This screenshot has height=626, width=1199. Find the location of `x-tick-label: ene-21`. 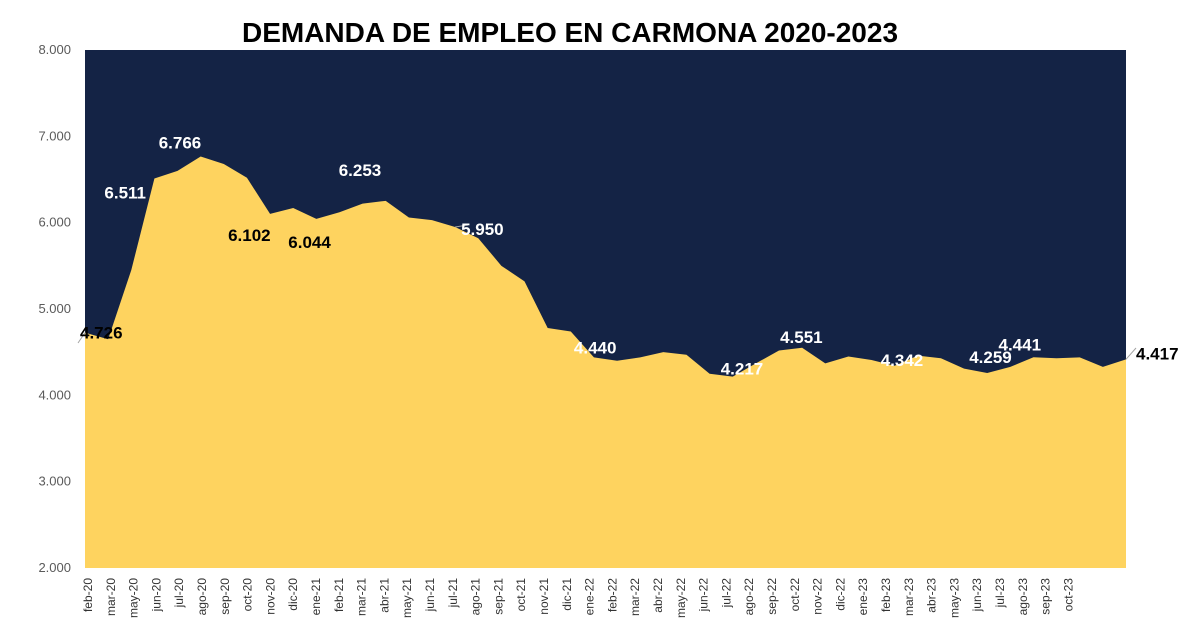

x-tick-label: ene-21 is located at coordinates (316, 597).